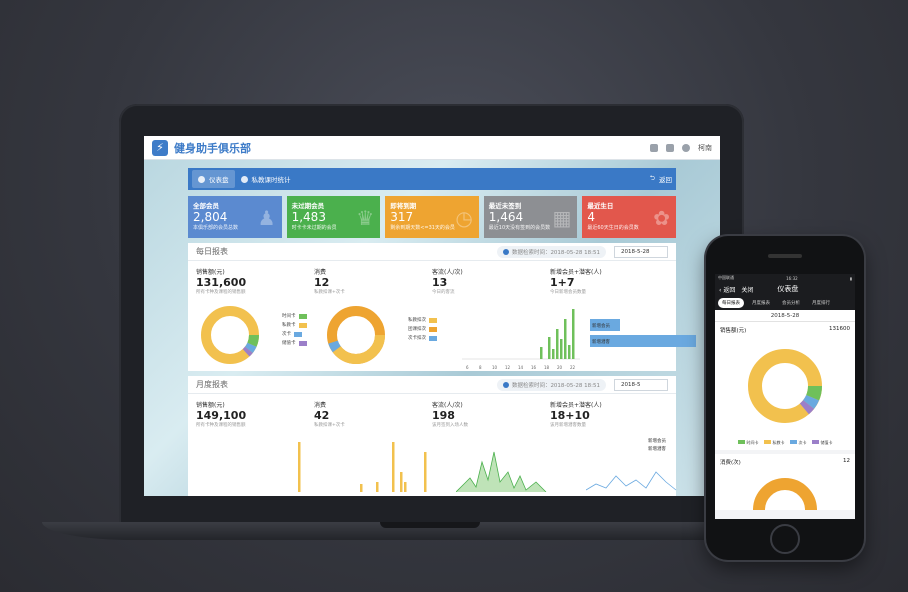 The image size is (908, 592). I want to click on legend-label: 团课扣次, so click(417, 329).